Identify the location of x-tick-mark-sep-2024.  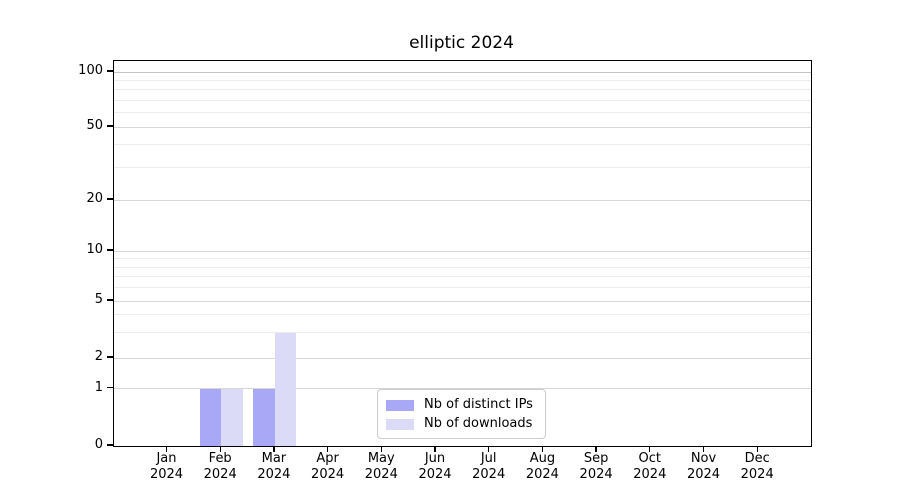
(596, 449).